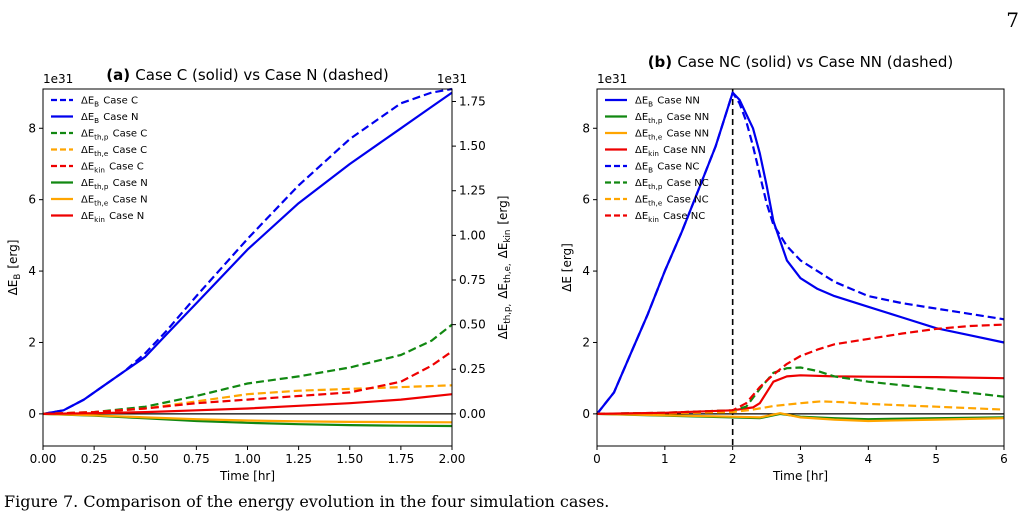  I want to click on x-tick-label: 0.25, so click(94, 459).